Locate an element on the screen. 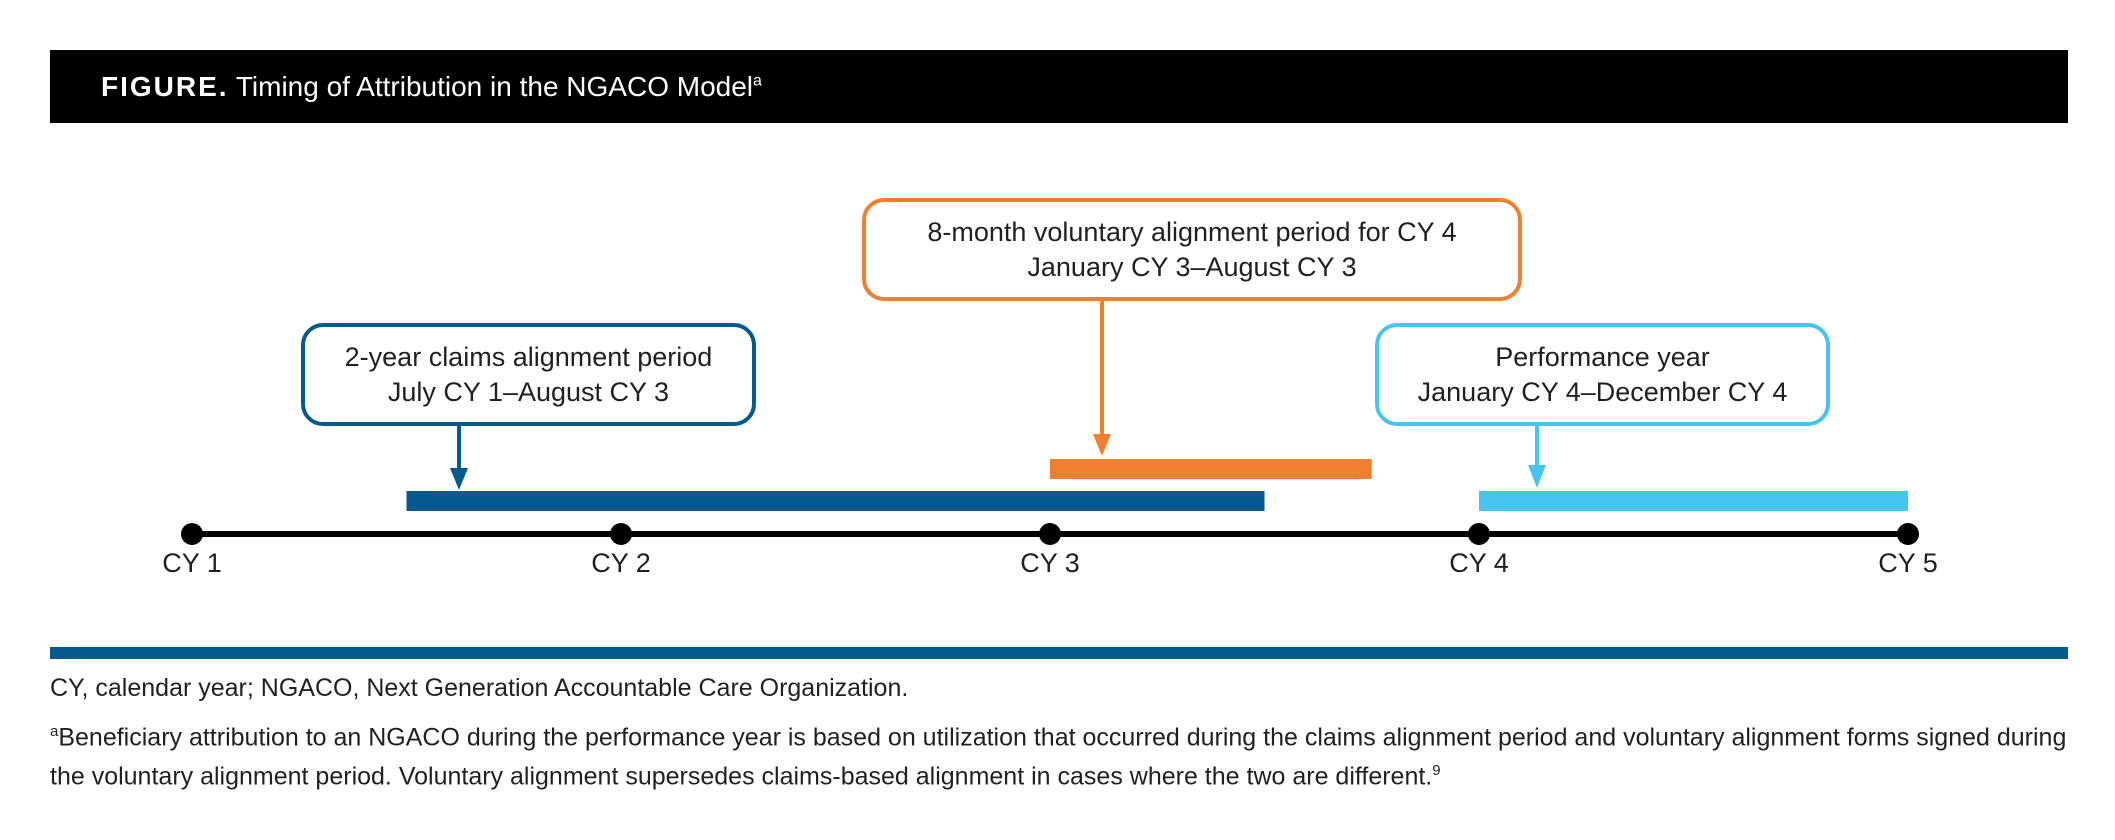  claims-callout-line2: July CY 1–August CY 3 is located at coordinates (528, 391).